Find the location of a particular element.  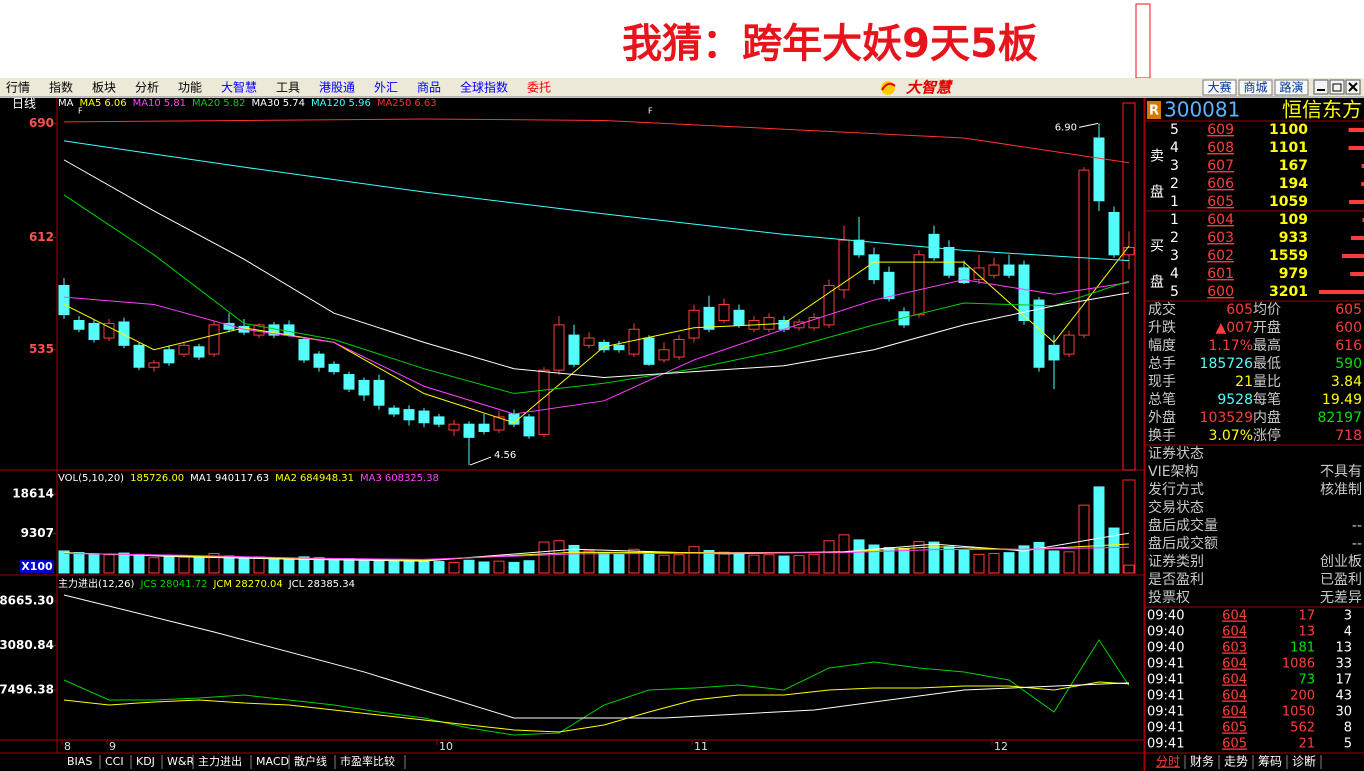

indicator-tab: BIAS is located at coordinates (79, 761).